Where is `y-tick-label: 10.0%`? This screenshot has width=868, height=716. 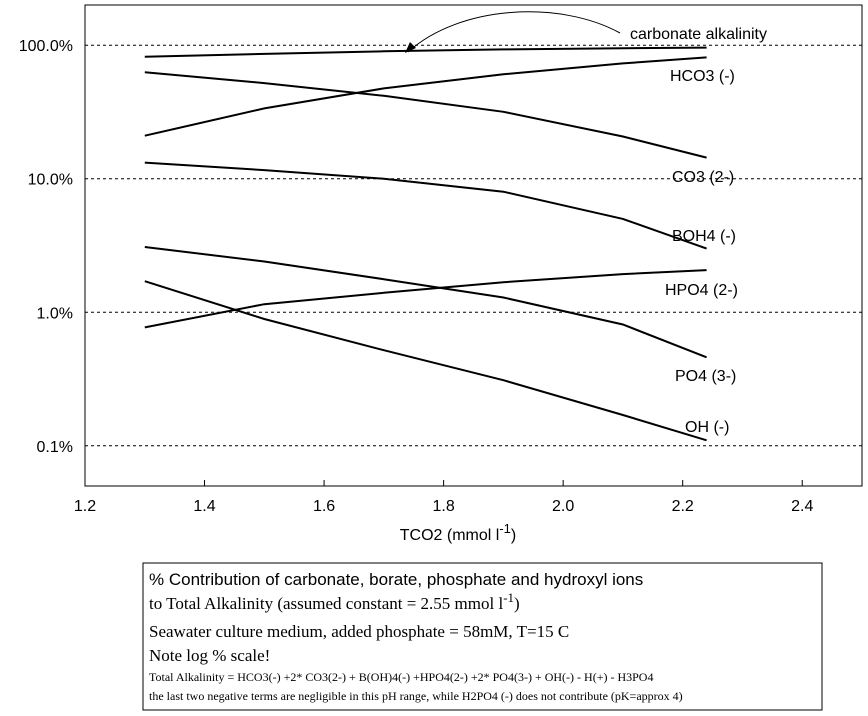 y-tick-label: 10.0% is located at coordinates (50, 180).